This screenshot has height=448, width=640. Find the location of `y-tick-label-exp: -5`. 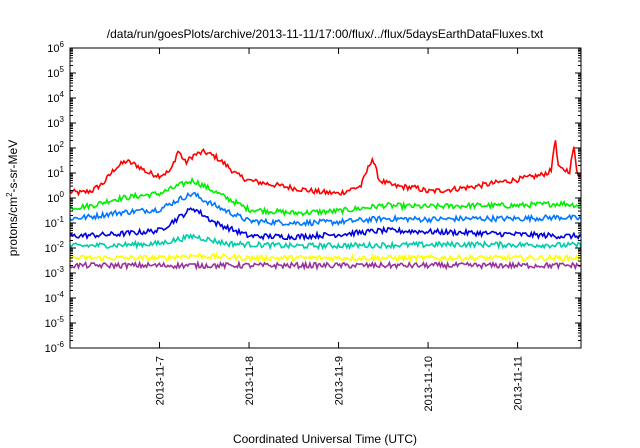

y-tick-label-exp: -5 is located at coordinates (61, 319).